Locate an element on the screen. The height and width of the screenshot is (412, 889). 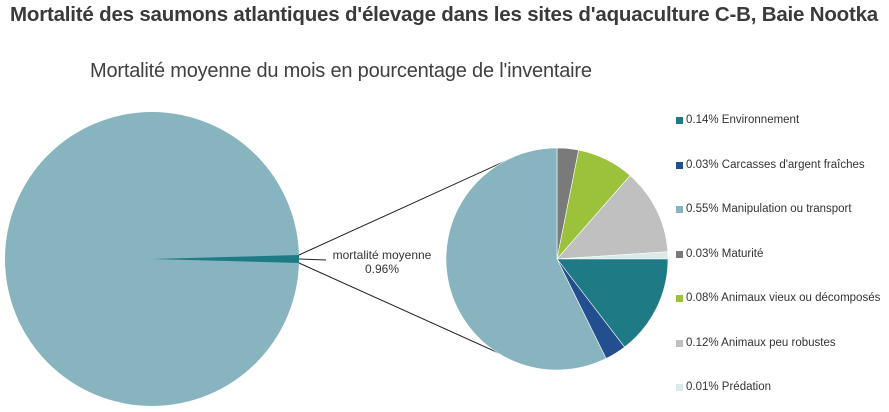
legend-item-animaux-vieux: 0.08% Animaux vieux ou décomposés is located at coordinates (778, 298).